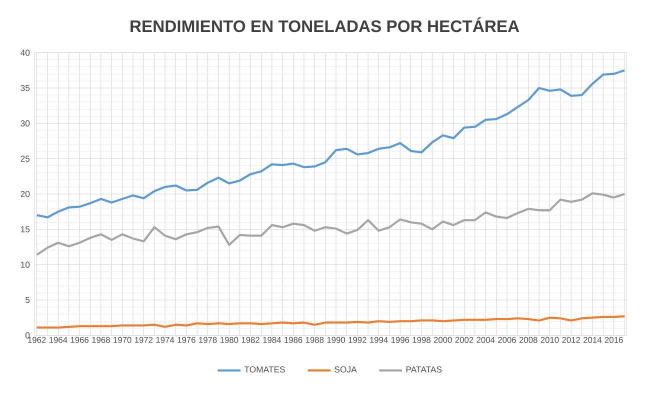  What do you see at coordinates (593, 339) in the screenshot?
I see `x-tick-label: 2014` at bounding box center [593, 339].